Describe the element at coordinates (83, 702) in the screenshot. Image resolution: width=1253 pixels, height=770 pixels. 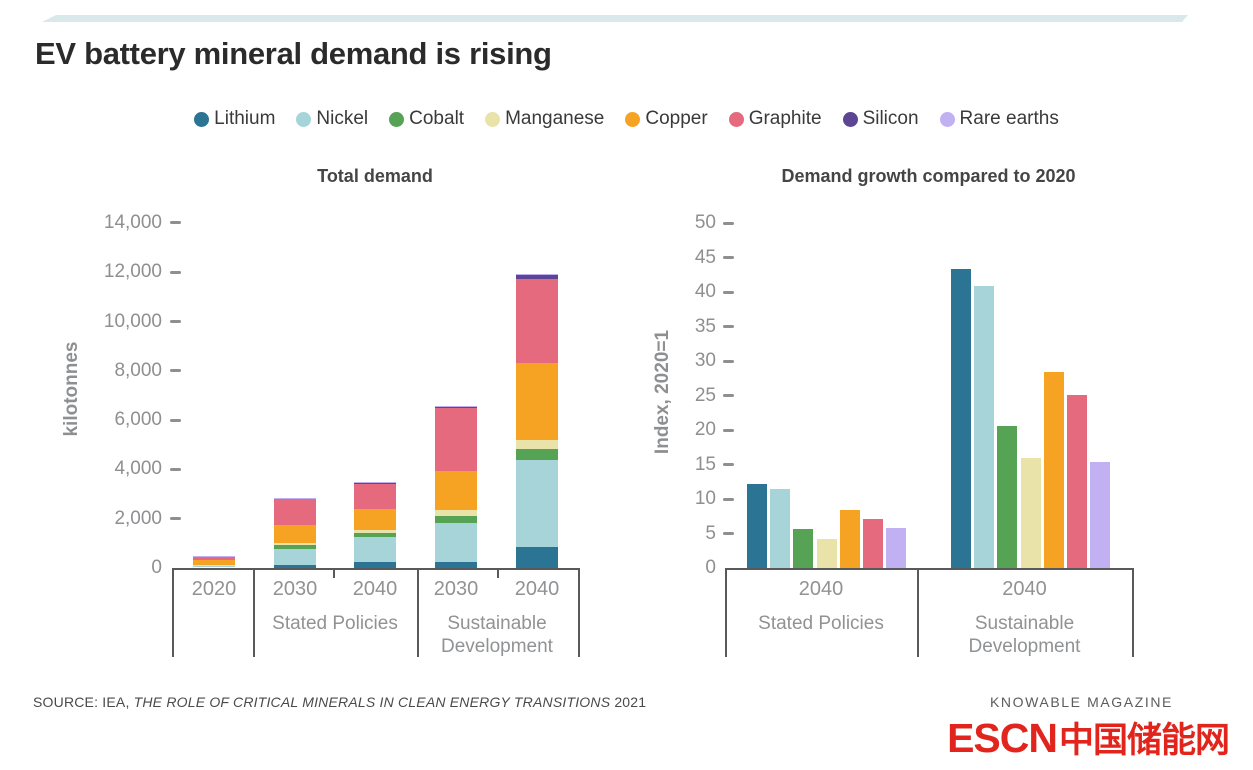
I see `source-prefix: SOURCE: IEA,` at that location.